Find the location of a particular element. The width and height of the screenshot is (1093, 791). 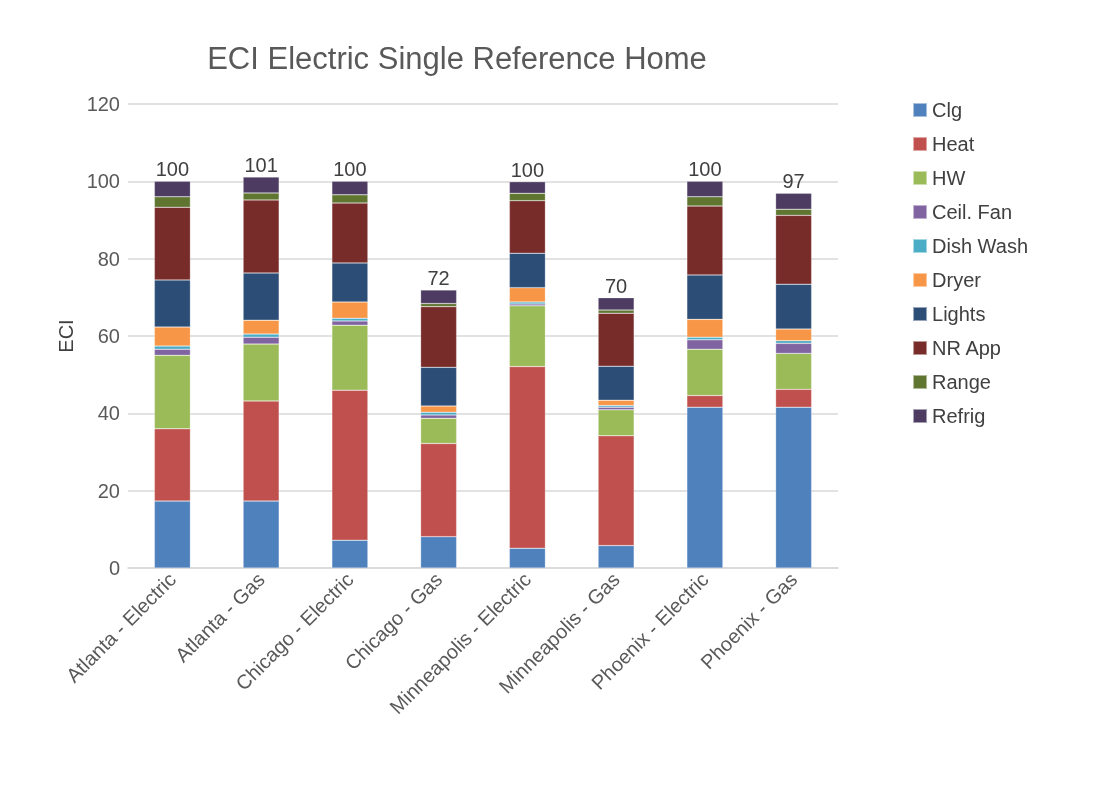

legend-label: Dish Wash is located at coordinates (980, 246).